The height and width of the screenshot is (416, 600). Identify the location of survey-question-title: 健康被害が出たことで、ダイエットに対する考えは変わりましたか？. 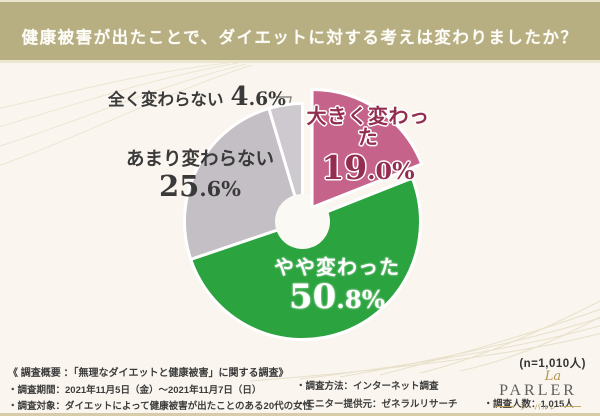
(300, 37).